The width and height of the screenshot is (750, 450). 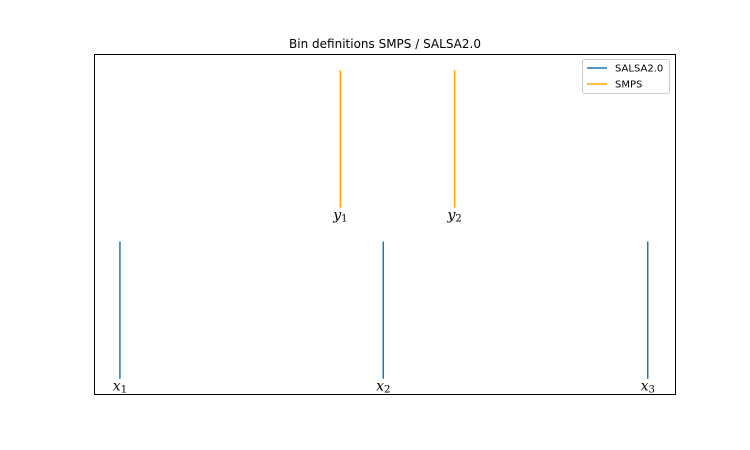 What do you see at coordinates (385, 44) in the screenshot?
I see `chart-title: Bin definitions SMPS / SALSA2.0` at bounding box center [385, 44].